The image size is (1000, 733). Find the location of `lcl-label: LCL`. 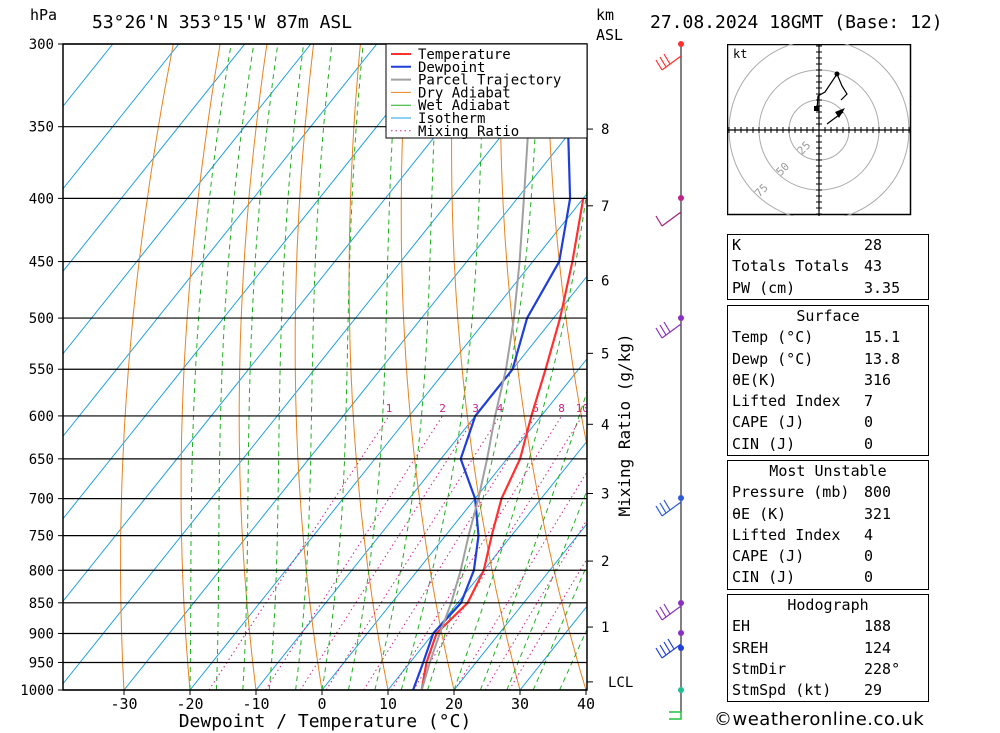

lcl-label: LCL is located at coordinates (620, 683).